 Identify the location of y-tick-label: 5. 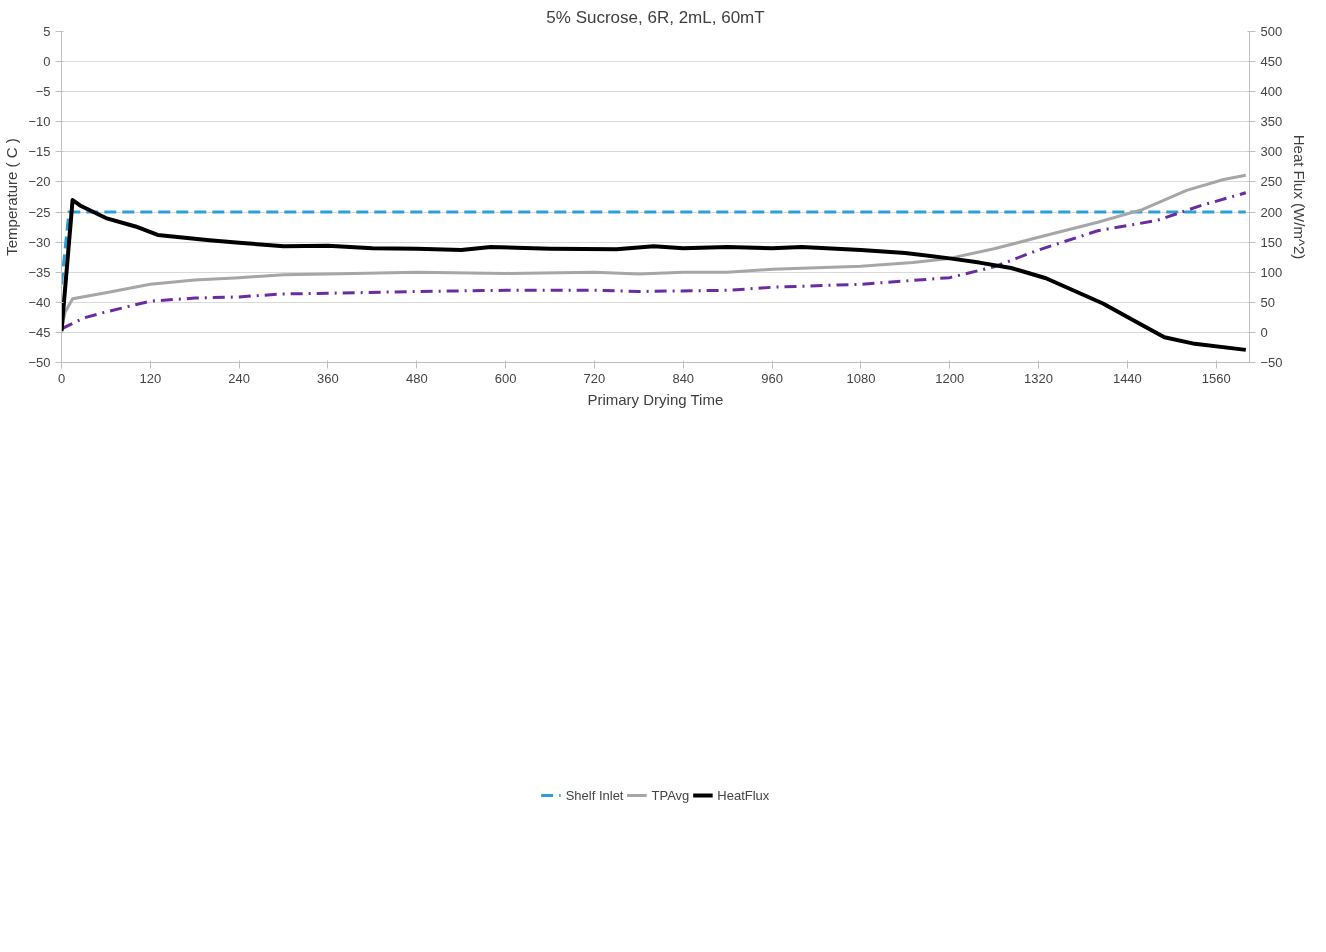
(47, 31).